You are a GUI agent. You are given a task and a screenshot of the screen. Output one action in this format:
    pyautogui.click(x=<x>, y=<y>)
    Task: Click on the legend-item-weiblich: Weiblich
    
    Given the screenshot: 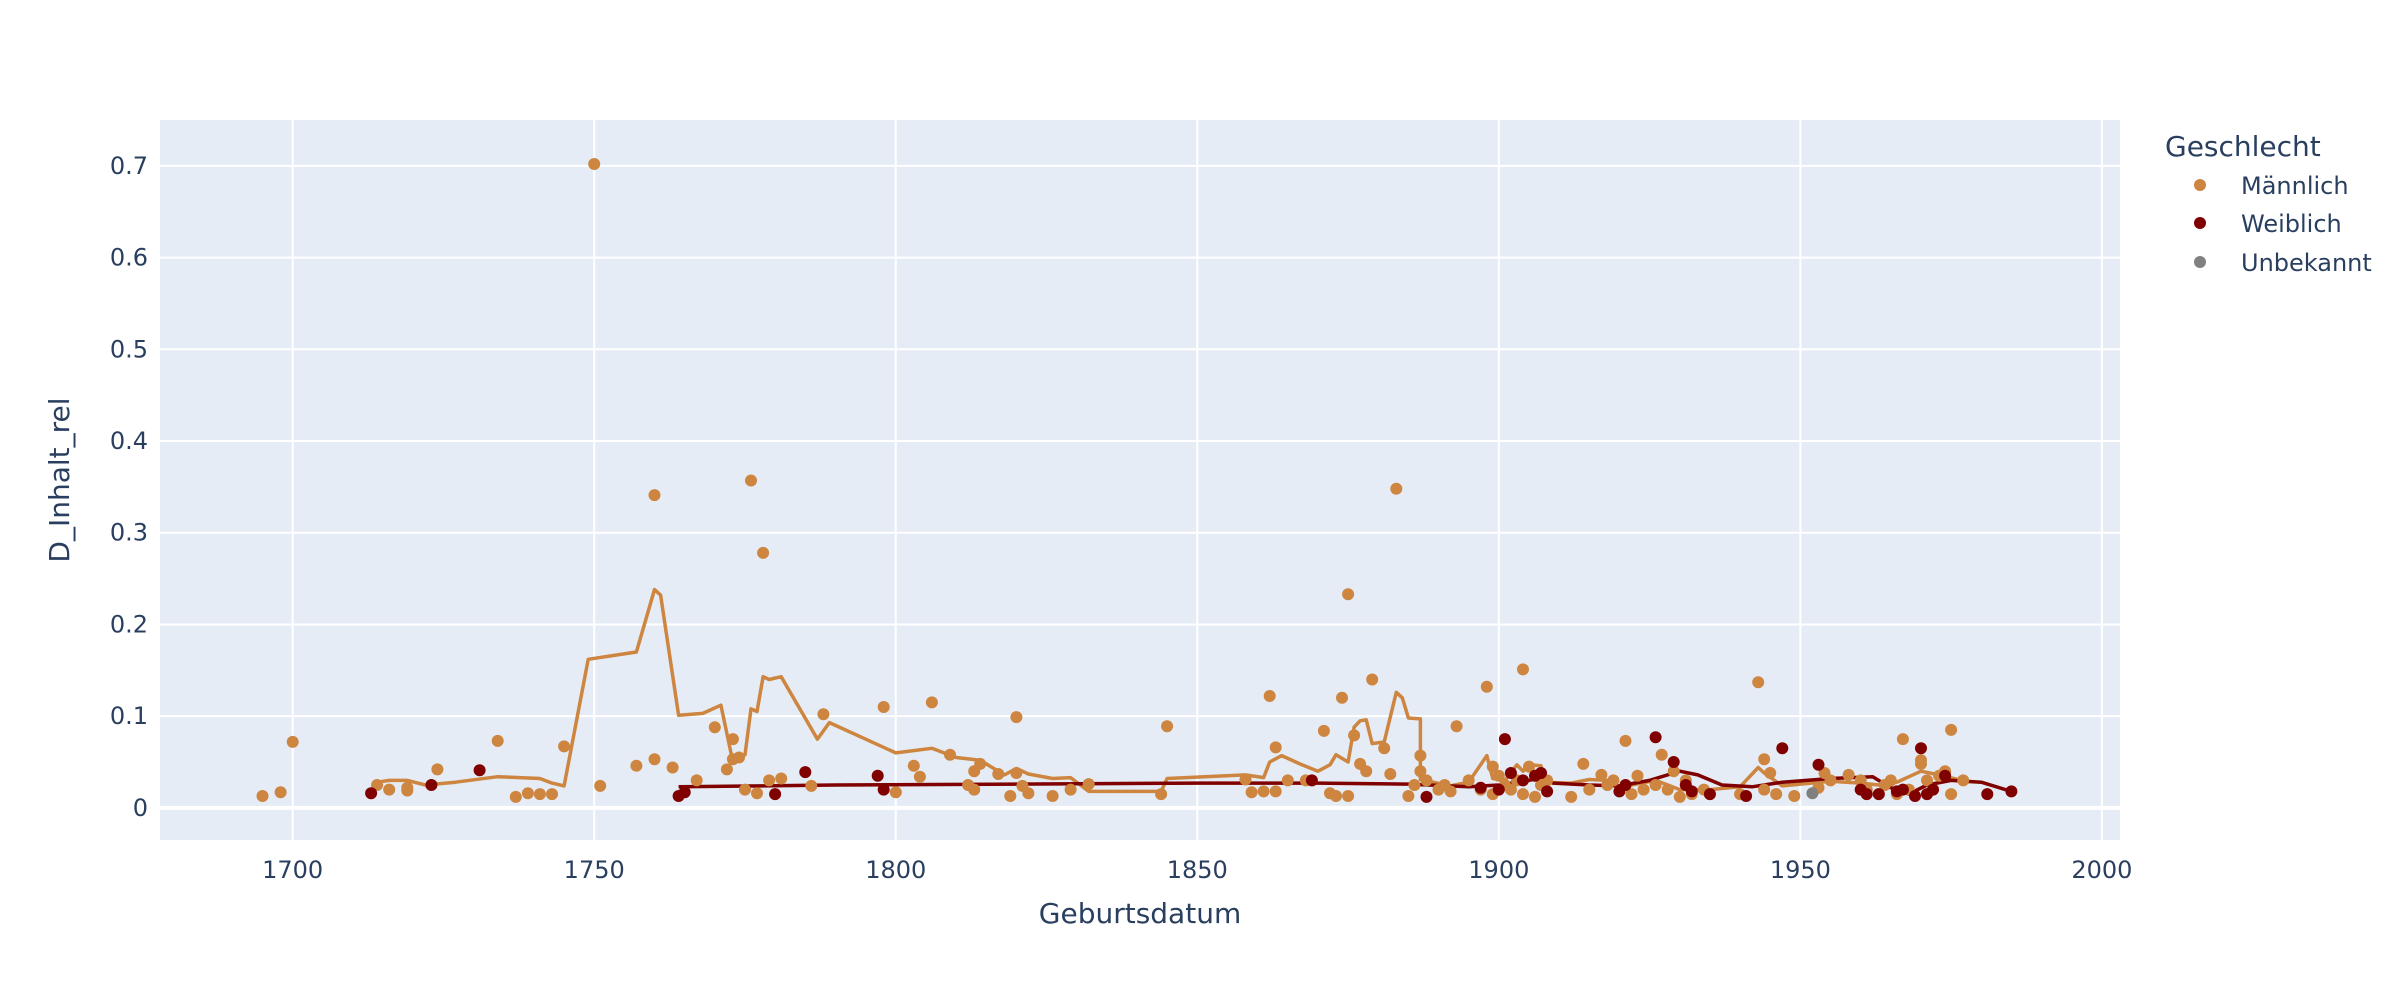 What is the action you would take?
    pyautogui.click(x=2268, y=224)
    